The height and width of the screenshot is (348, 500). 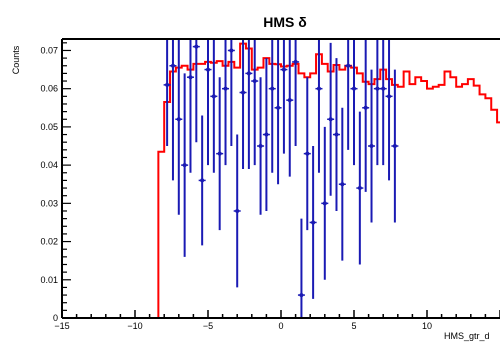 I want to click on y-axis-label: Counts, so click(x=16, y=59).